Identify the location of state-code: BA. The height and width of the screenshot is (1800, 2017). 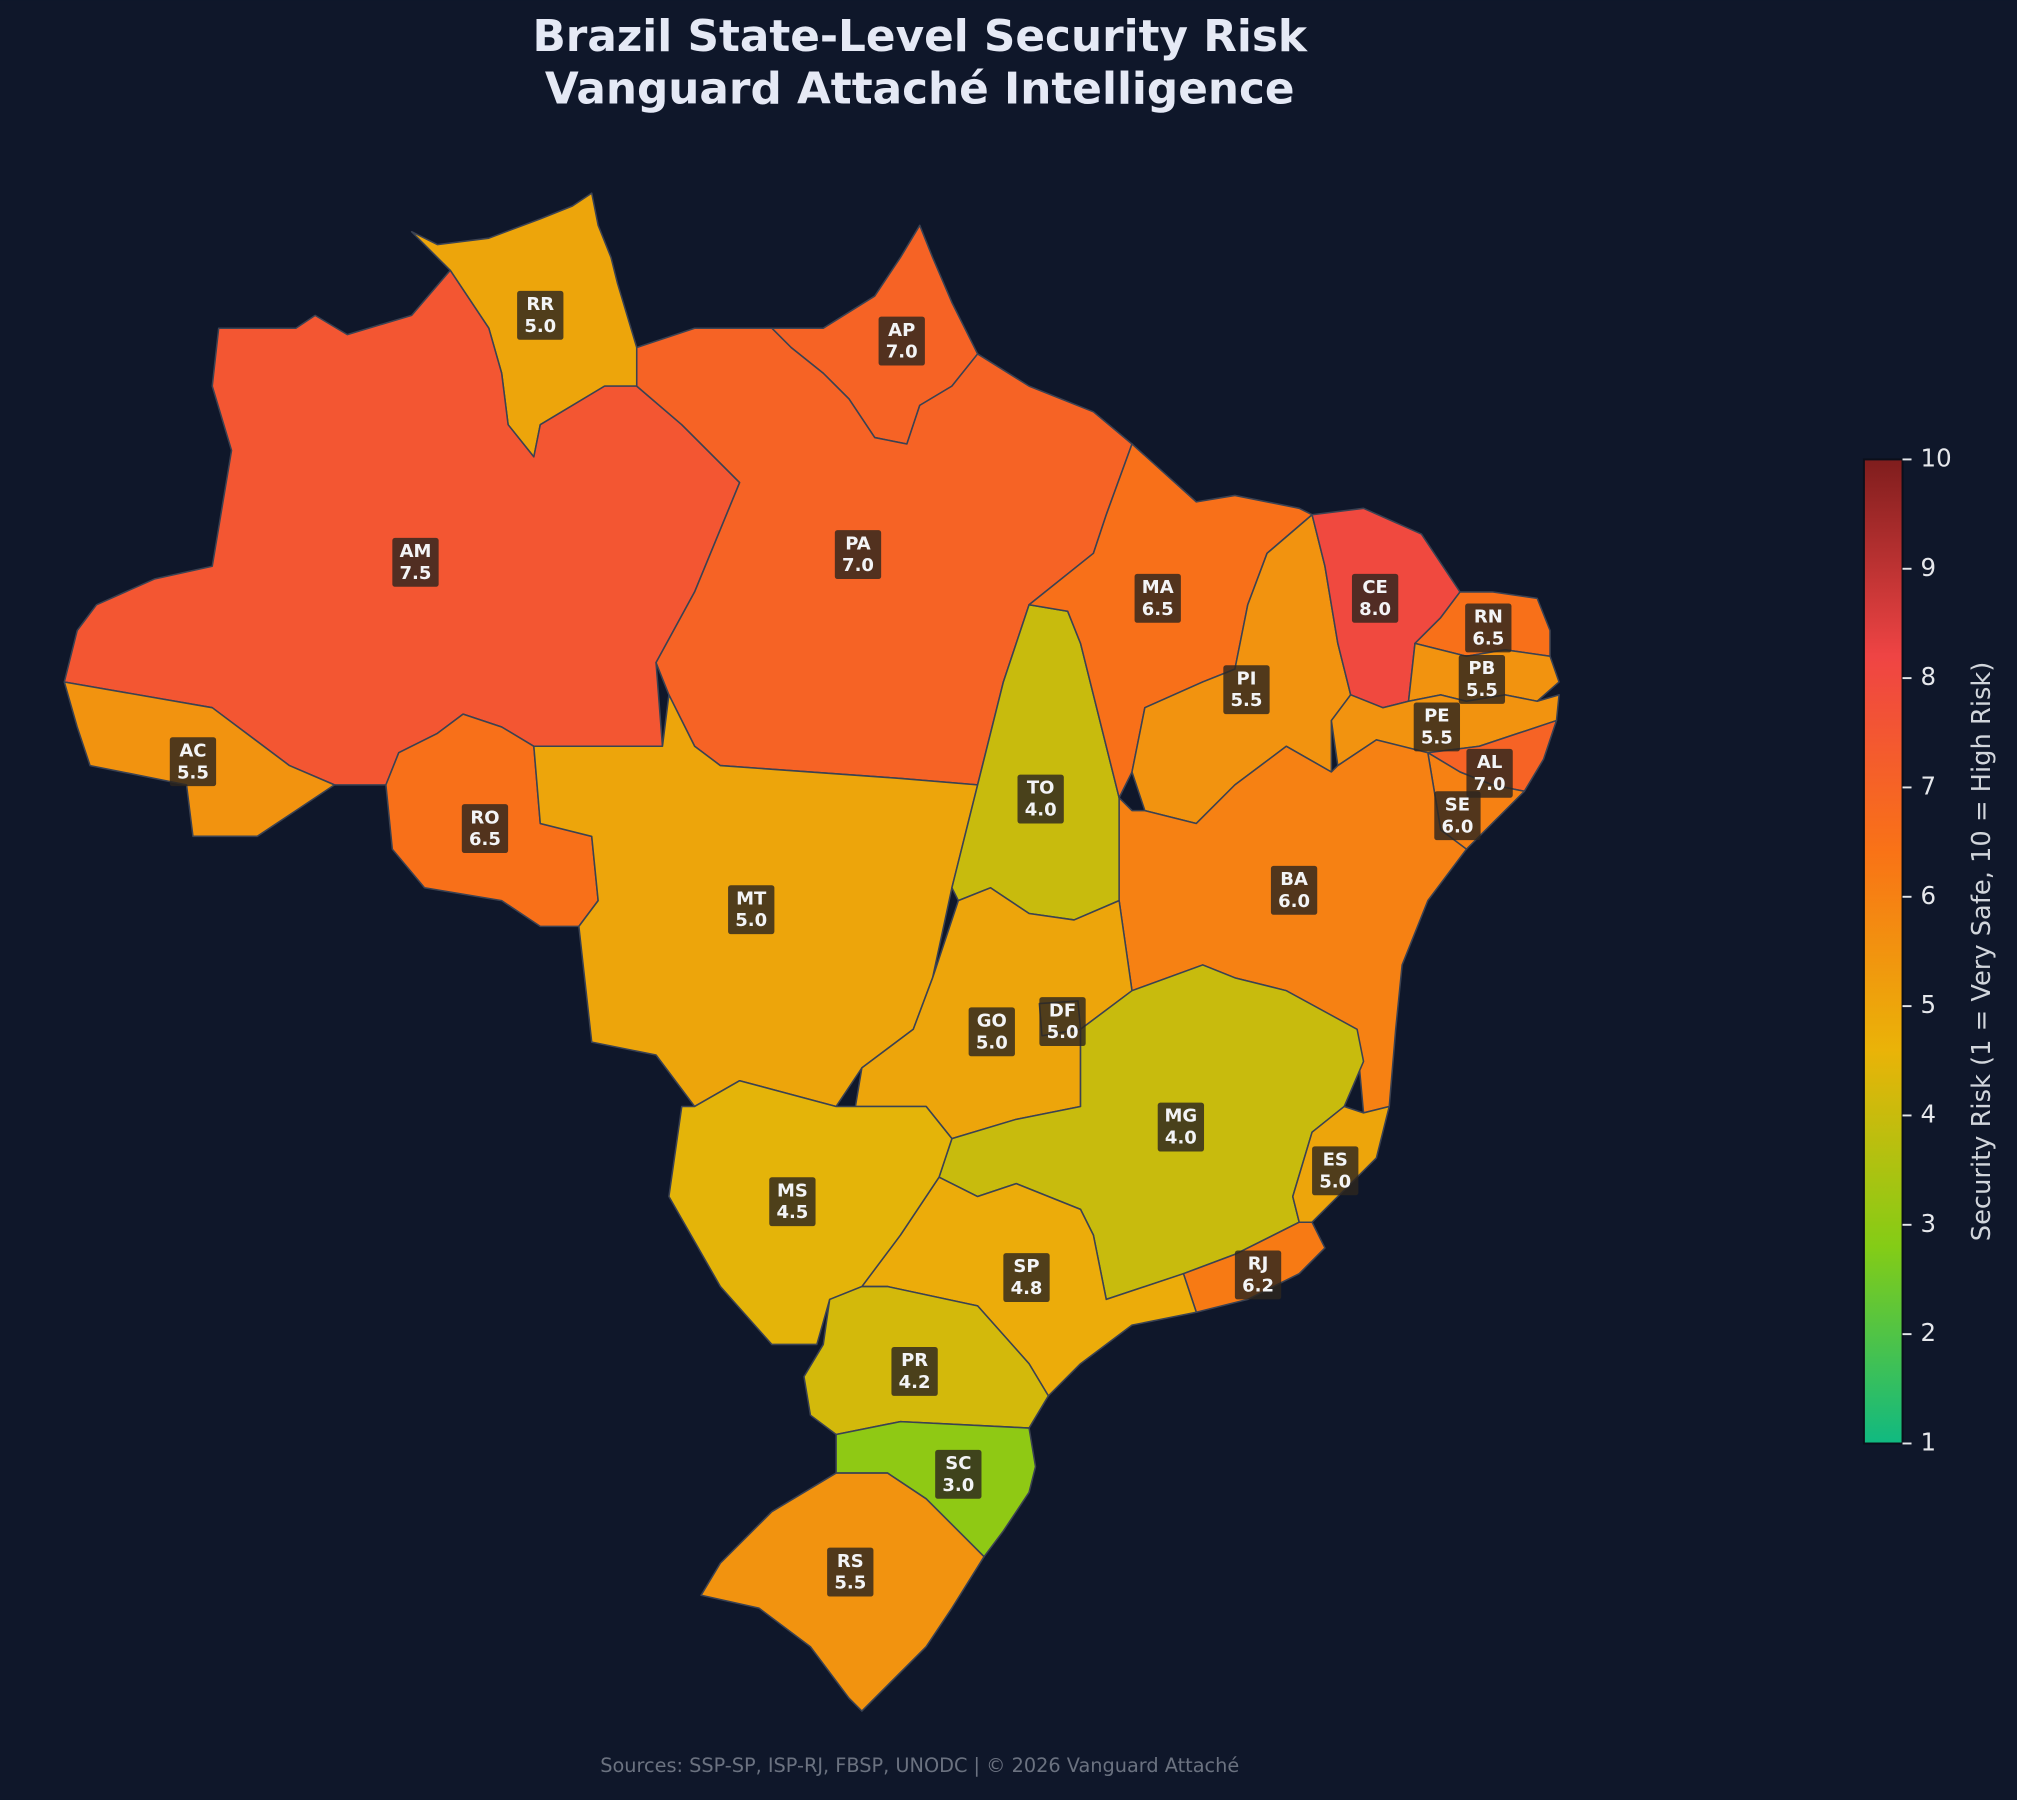
(1294, 879).